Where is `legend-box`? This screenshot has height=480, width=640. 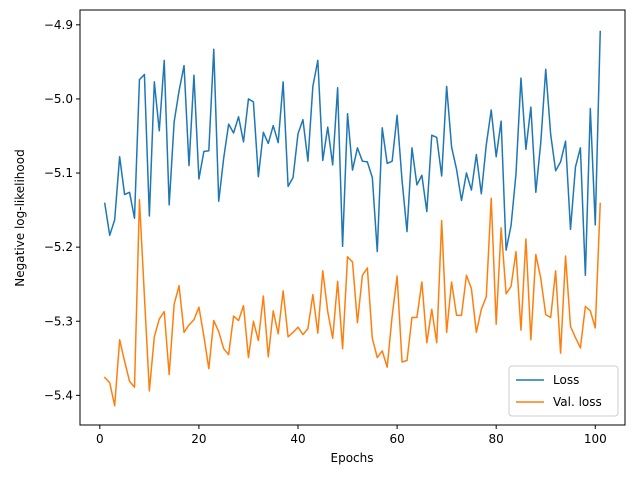
legend-box is located at coordinates (563, 391).